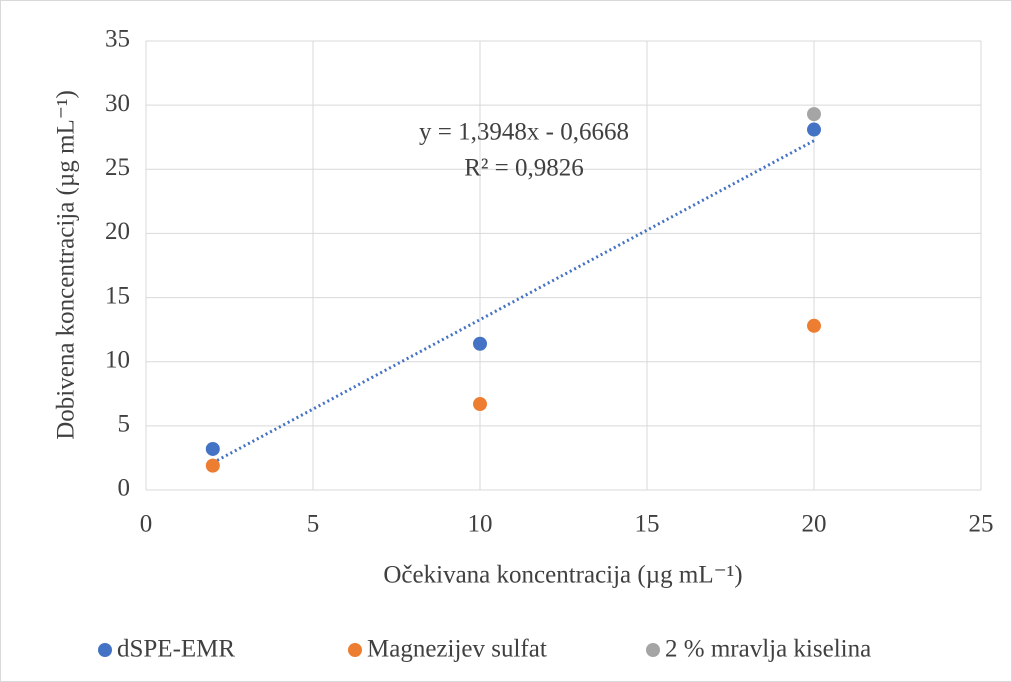  Describe the element at coordinates (647, 524) in the screenshot. I see `x-tick-label: 15` at that location.